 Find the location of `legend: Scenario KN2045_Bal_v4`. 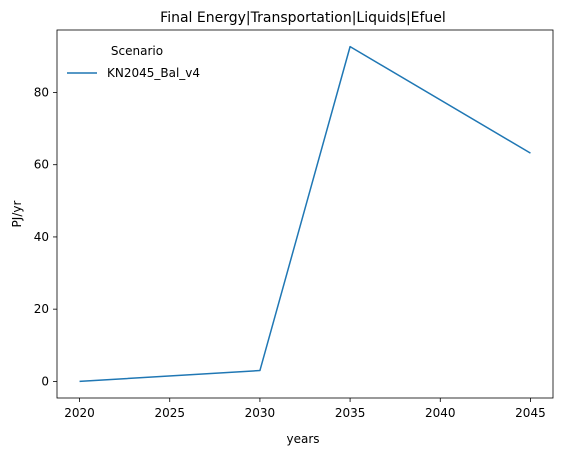

legend: Scenario KN2045_Bal_v4 is located at coordinates (133, 62).